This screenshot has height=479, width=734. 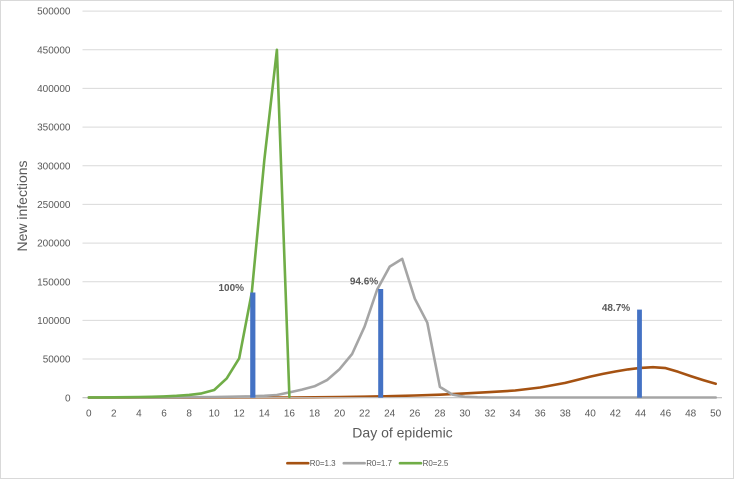 What do you see at coordinates (591, 413) in the screenshot?
I see `svg-text: 40` at bounding box center [591, 413].